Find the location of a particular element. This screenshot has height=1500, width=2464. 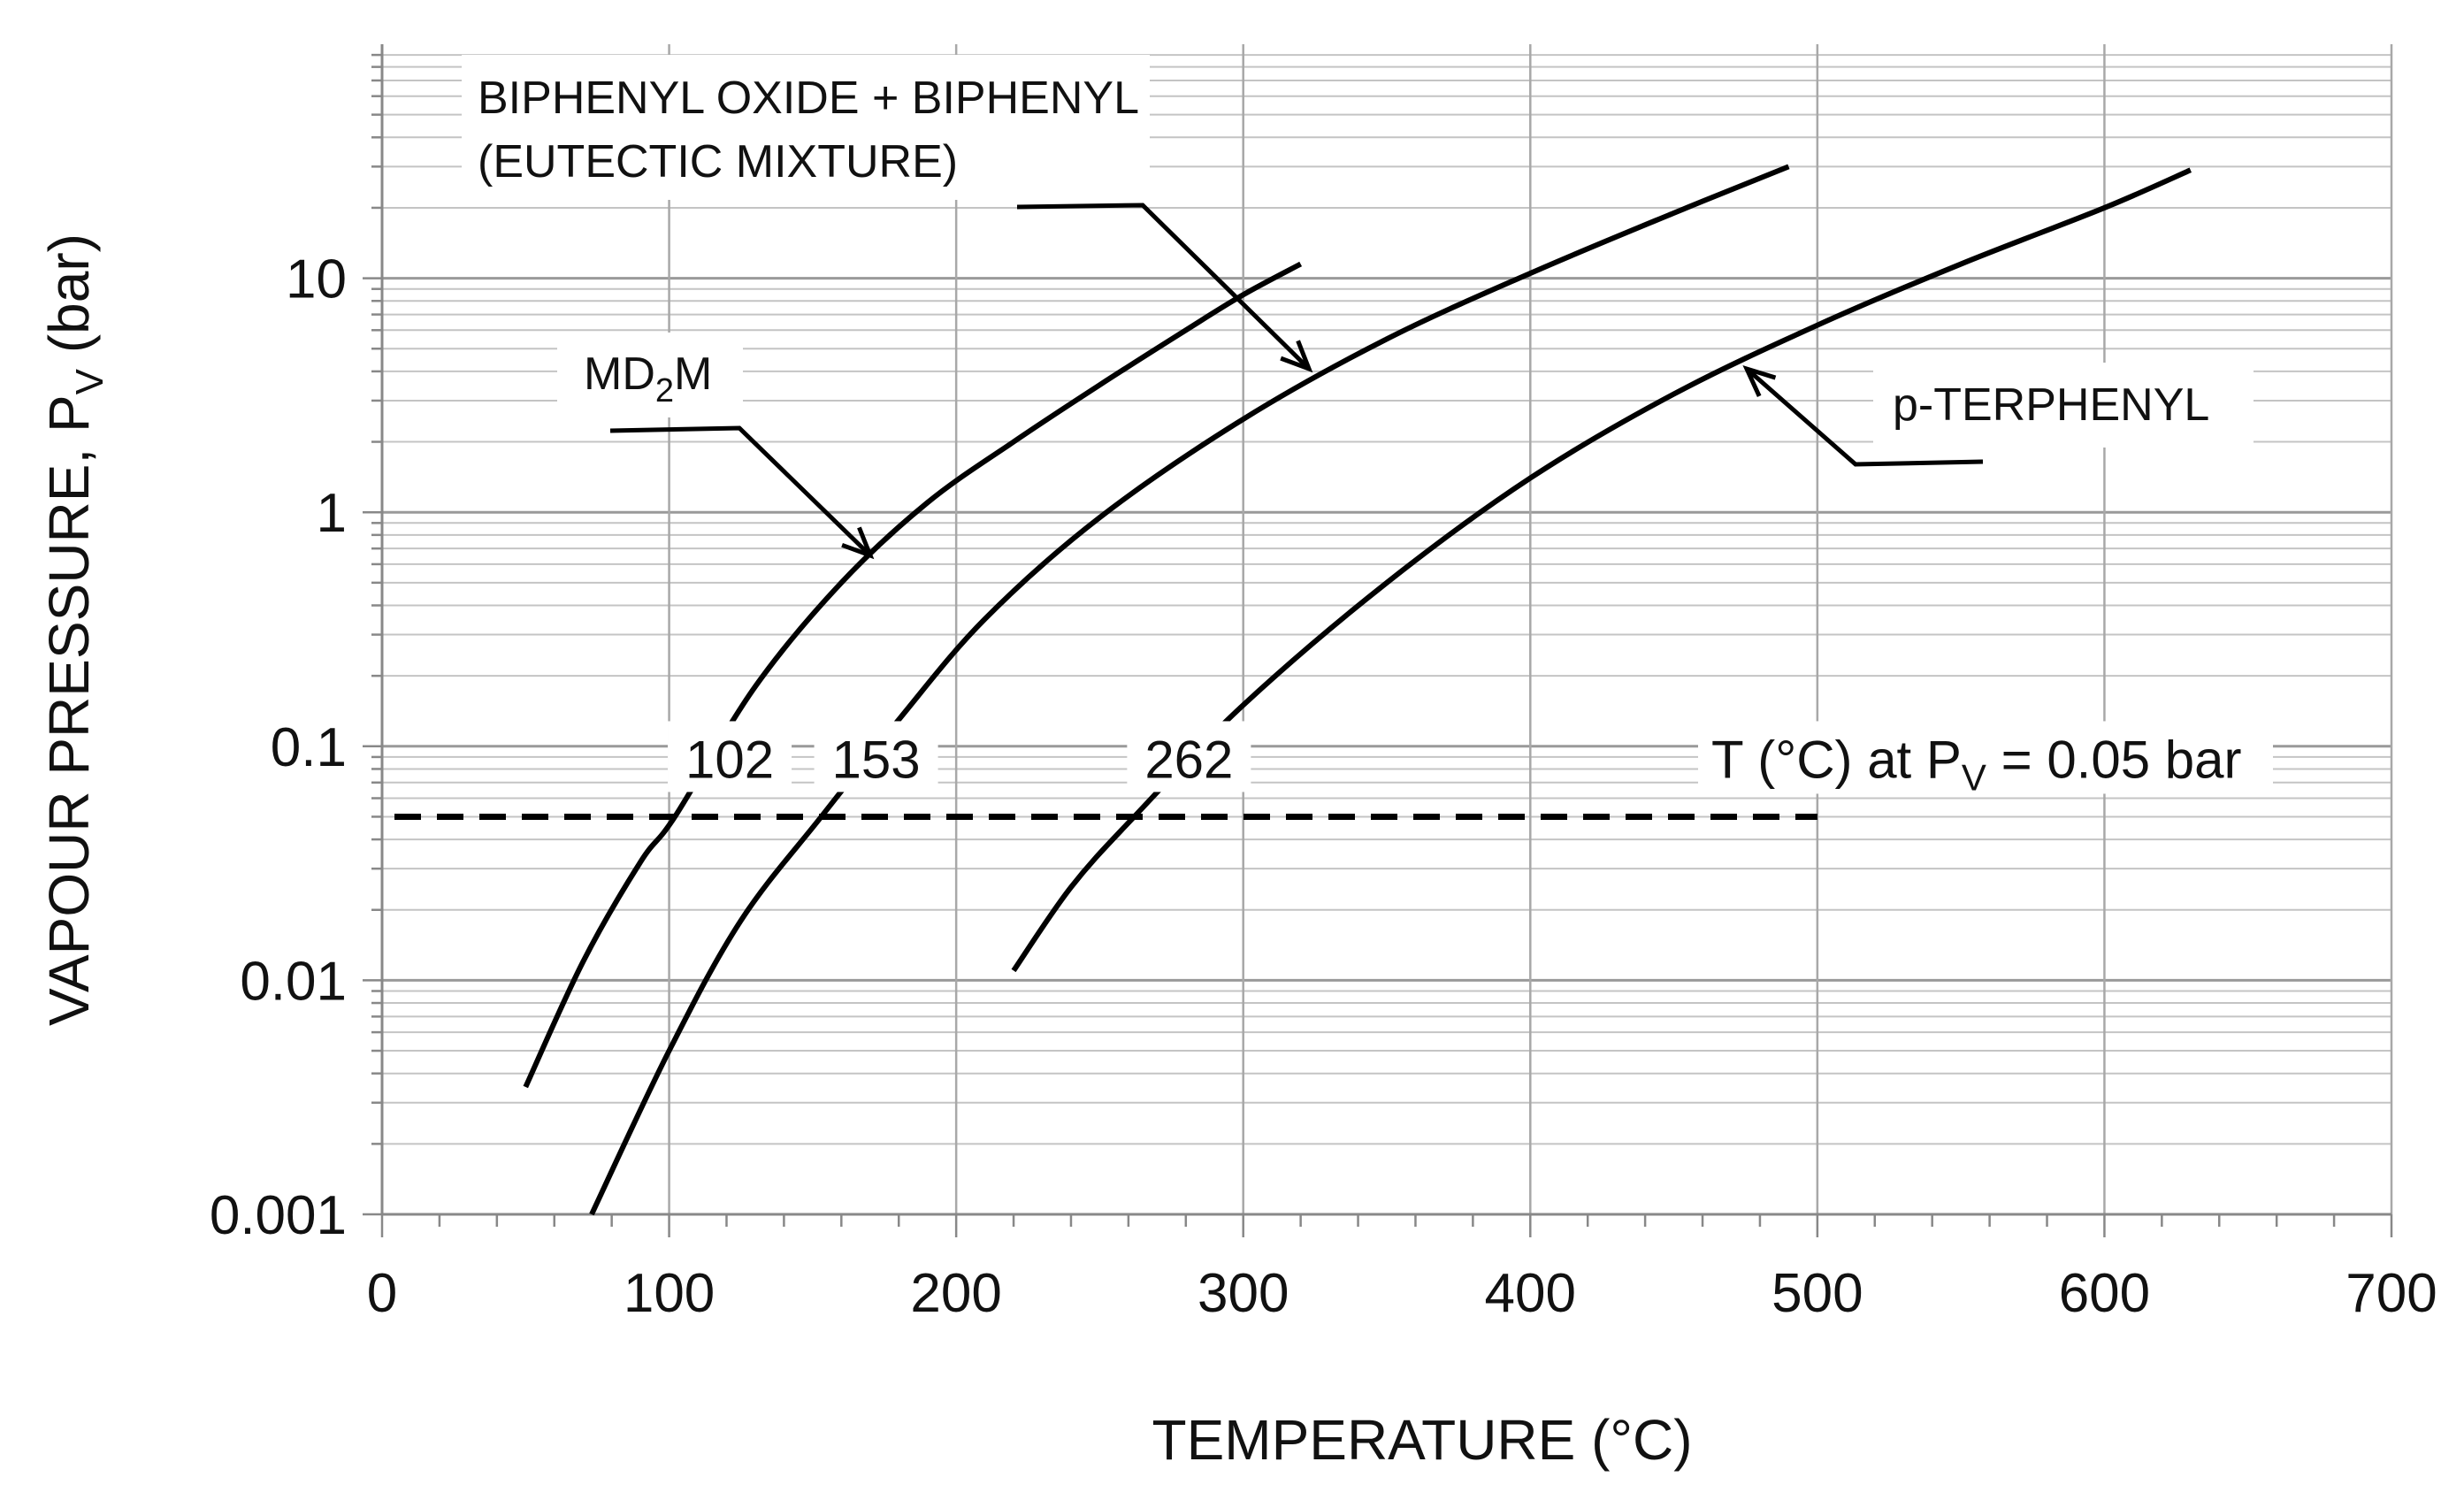

x-tick-label: 200 is located at coordinates (955, 1293).